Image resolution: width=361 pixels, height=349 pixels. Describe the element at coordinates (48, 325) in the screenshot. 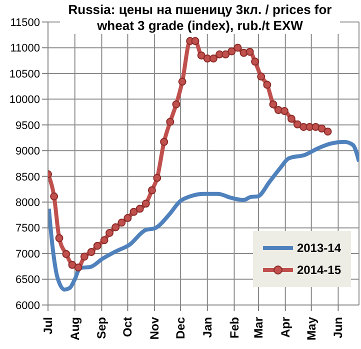

I see `x-tick-label: Jul` at that location.